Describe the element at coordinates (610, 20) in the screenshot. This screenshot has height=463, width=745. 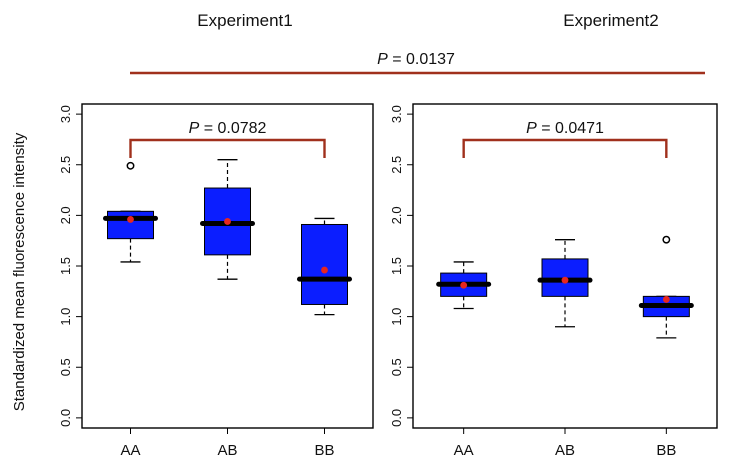
I see `panel-title: Experiment2` at that location.